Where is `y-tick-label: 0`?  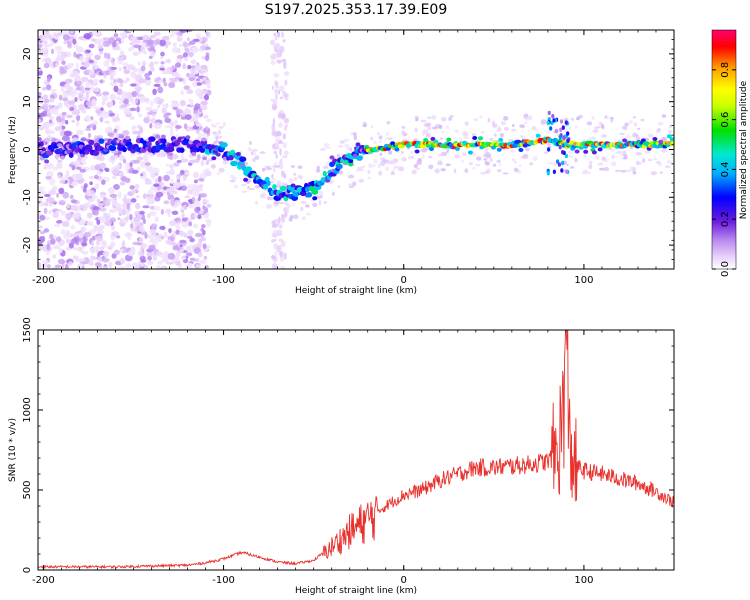 y-tick-label: 0 is located at coordinates (27, 149).